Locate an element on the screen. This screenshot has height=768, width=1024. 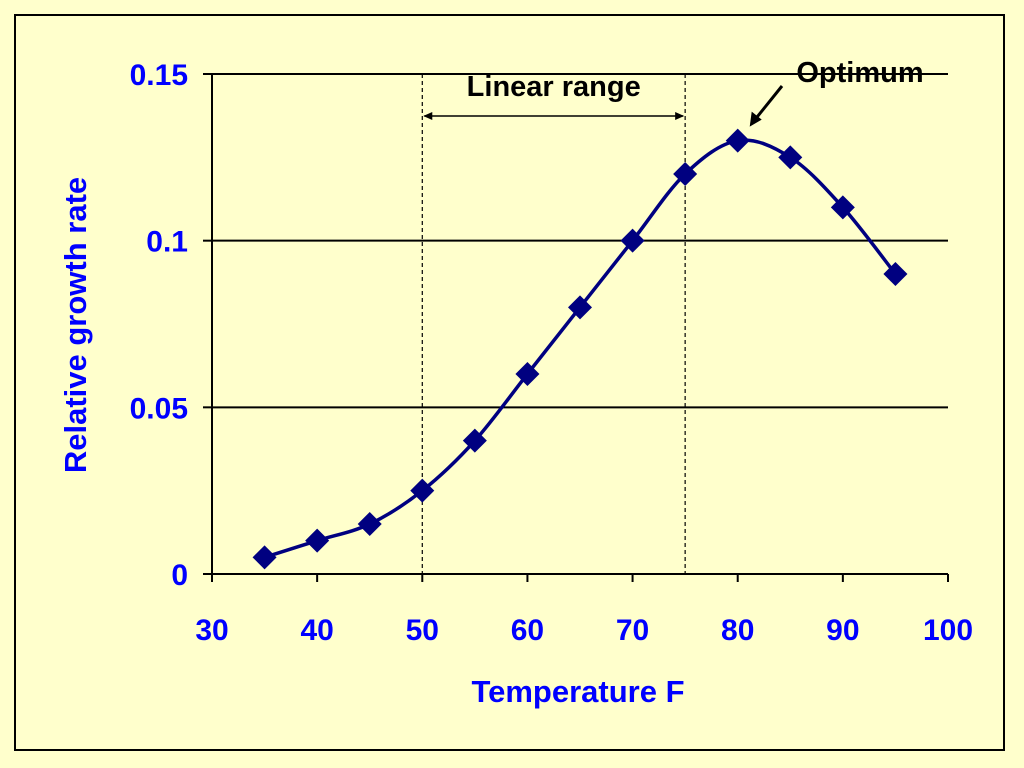
y-tick-label-1: 0.05 is located at coordinates (159, 408).